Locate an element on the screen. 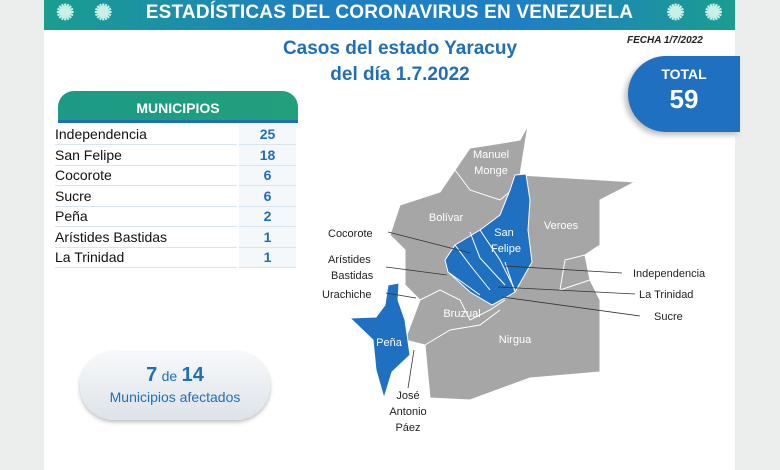 The height and width of the screenshot is (470, 780). date-label: FECHA 1/7/2022 is located at coordinates (665, 40).